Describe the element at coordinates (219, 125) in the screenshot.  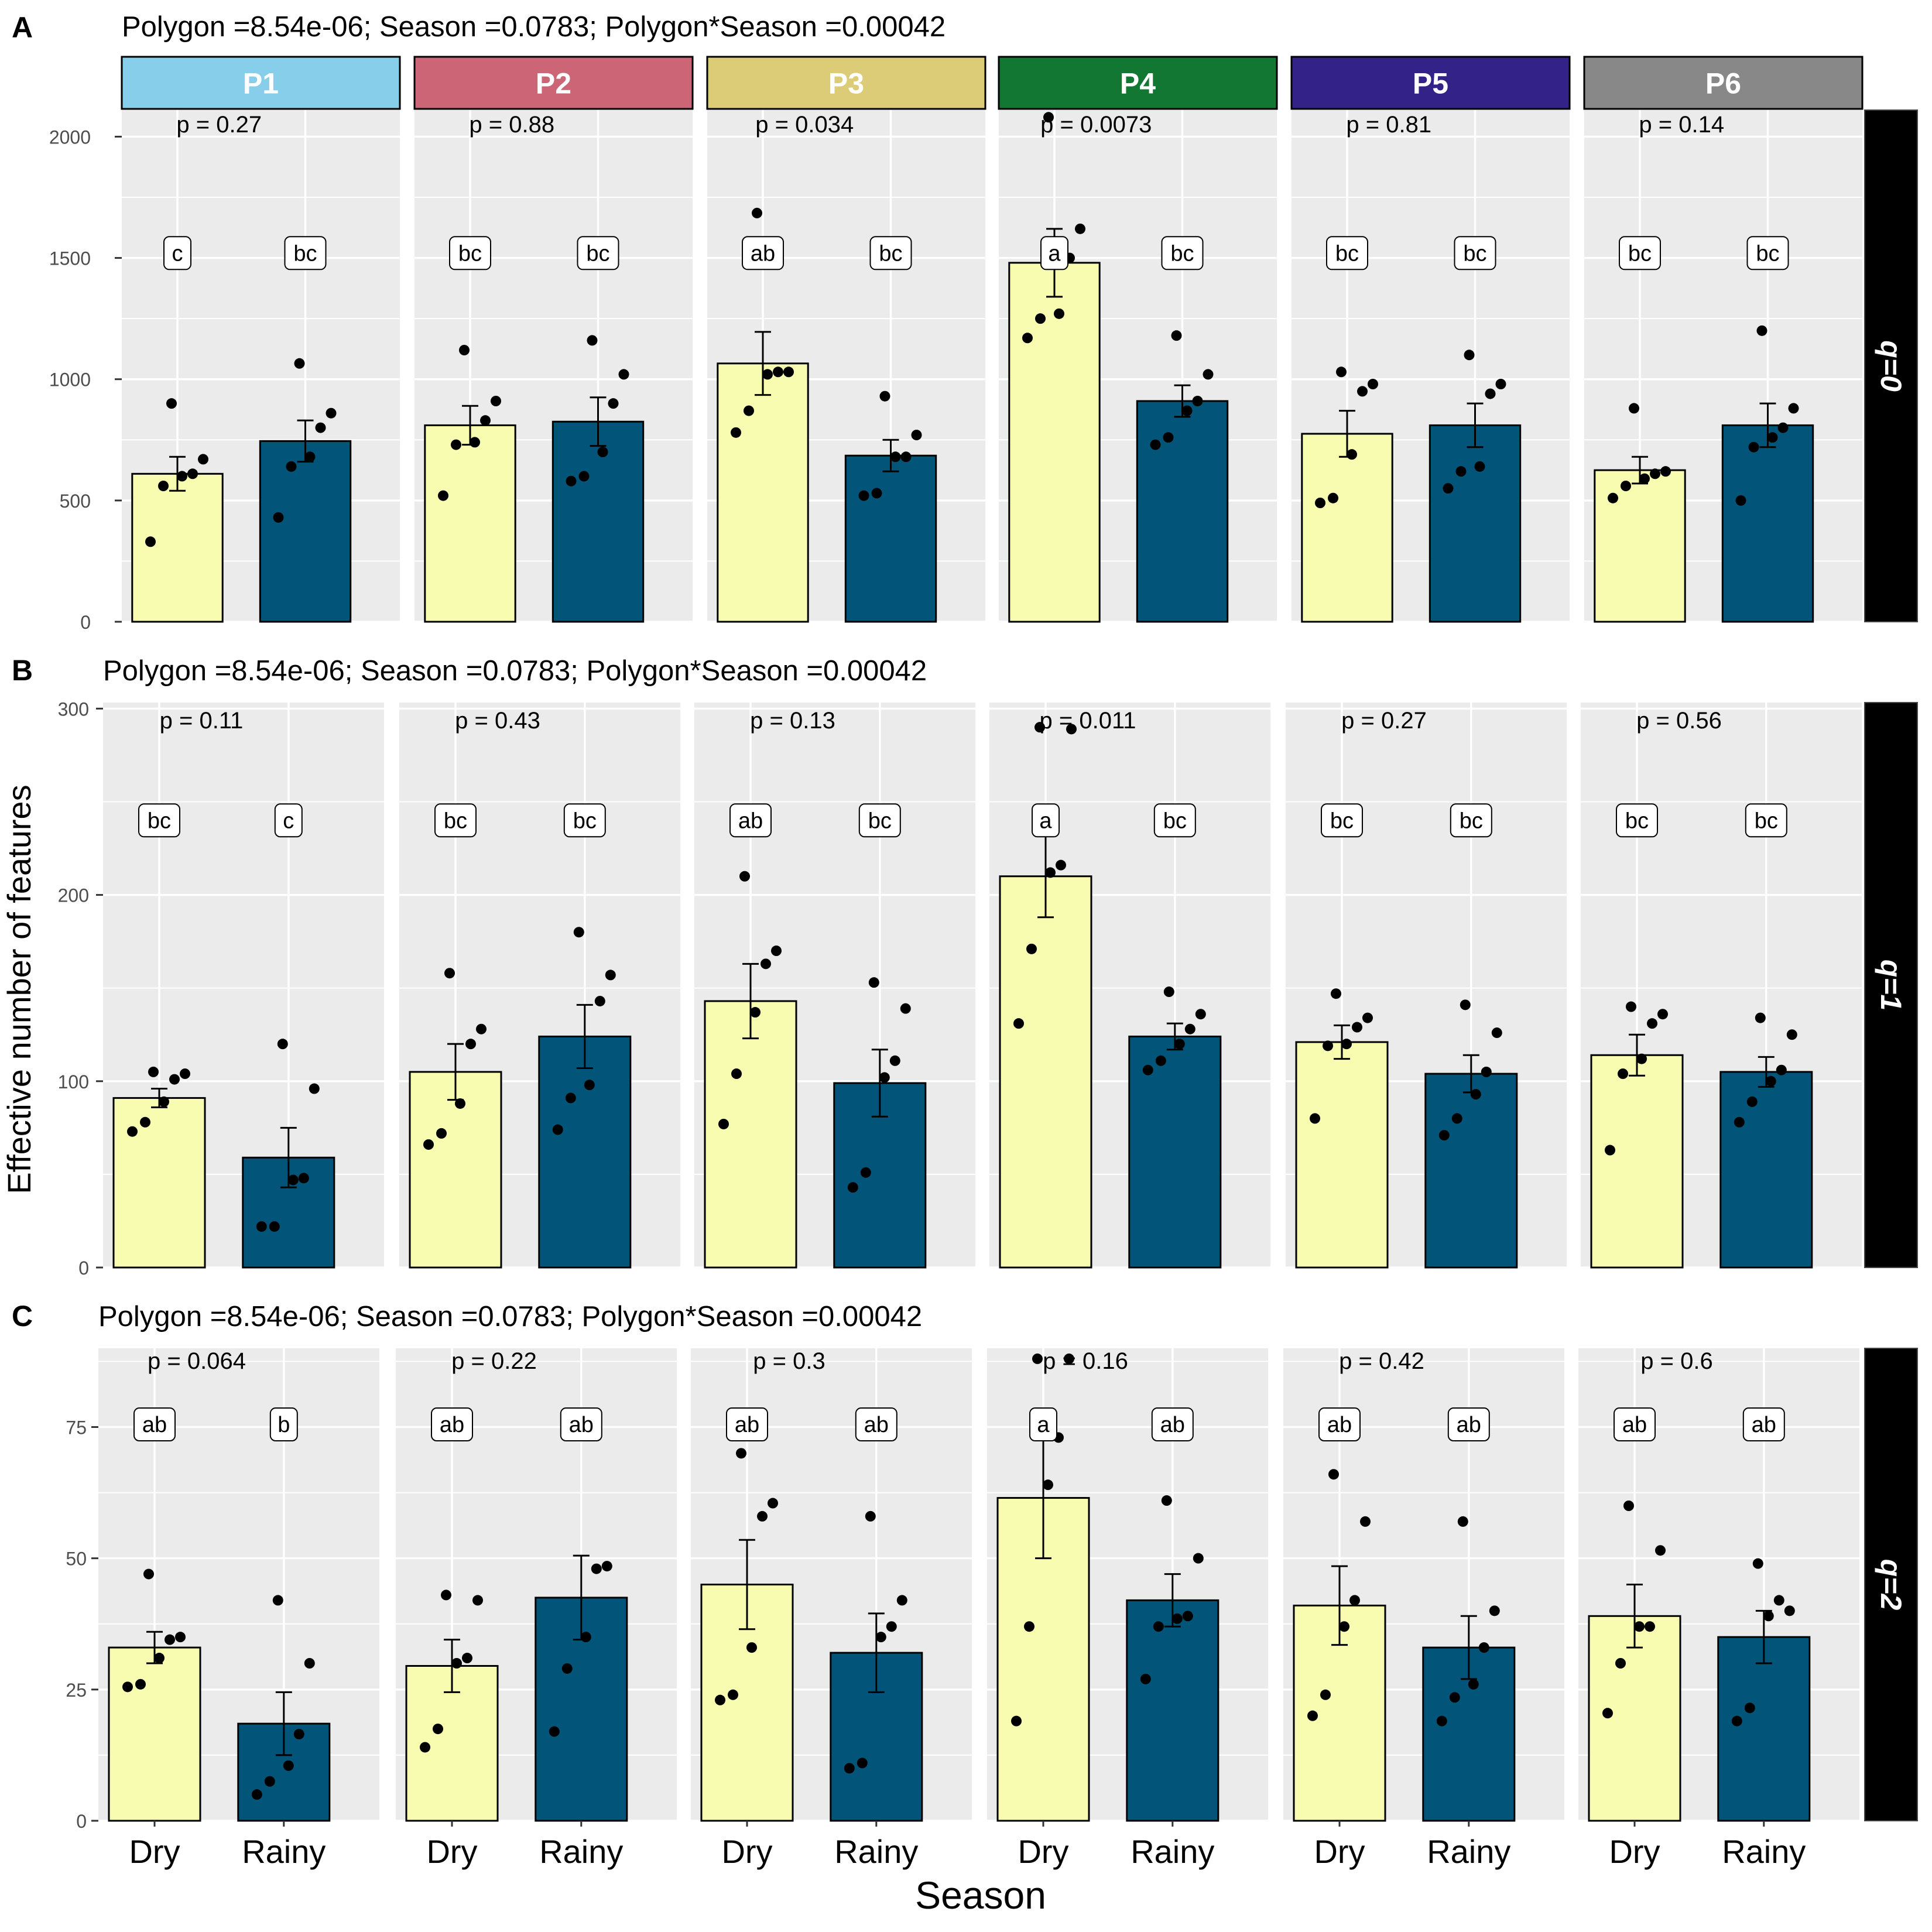
I see `p-value-label: p = 0.27` at that location.